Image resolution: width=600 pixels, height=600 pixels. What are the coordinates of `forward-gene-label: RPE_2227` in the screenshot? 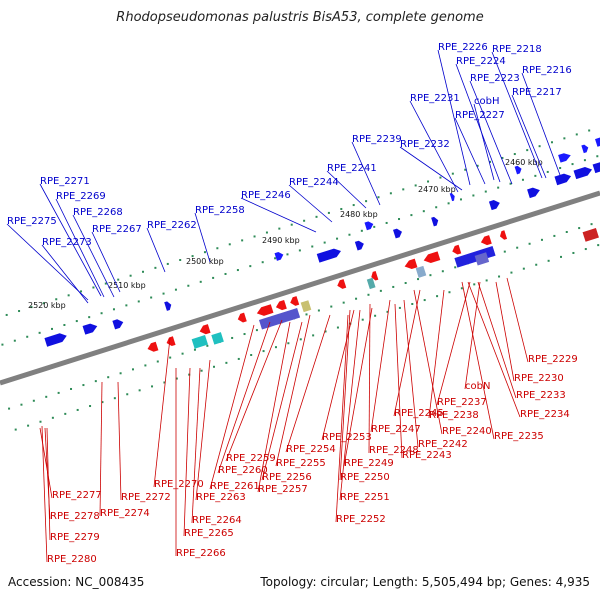 It's located at (480, 115).